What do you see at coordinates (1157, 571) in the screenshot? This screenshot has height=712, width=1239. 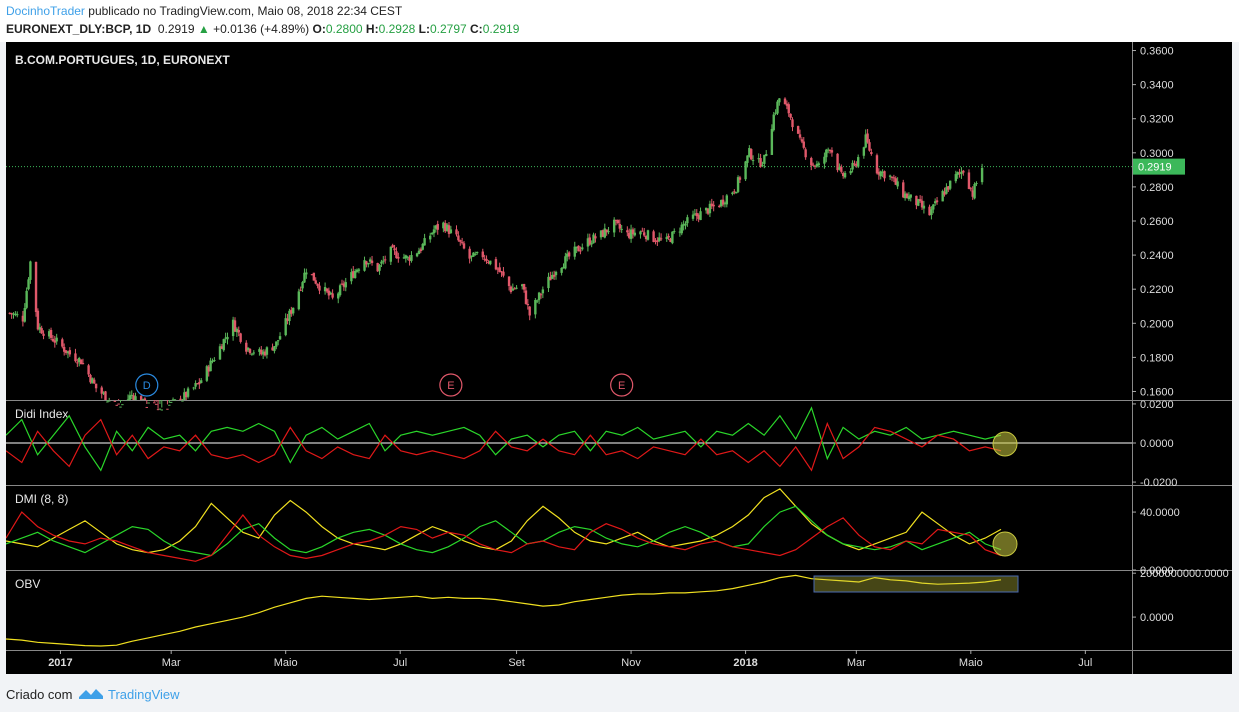 I see `dmi-tick-label: 0.0000` at bounding box center [1157, 571].